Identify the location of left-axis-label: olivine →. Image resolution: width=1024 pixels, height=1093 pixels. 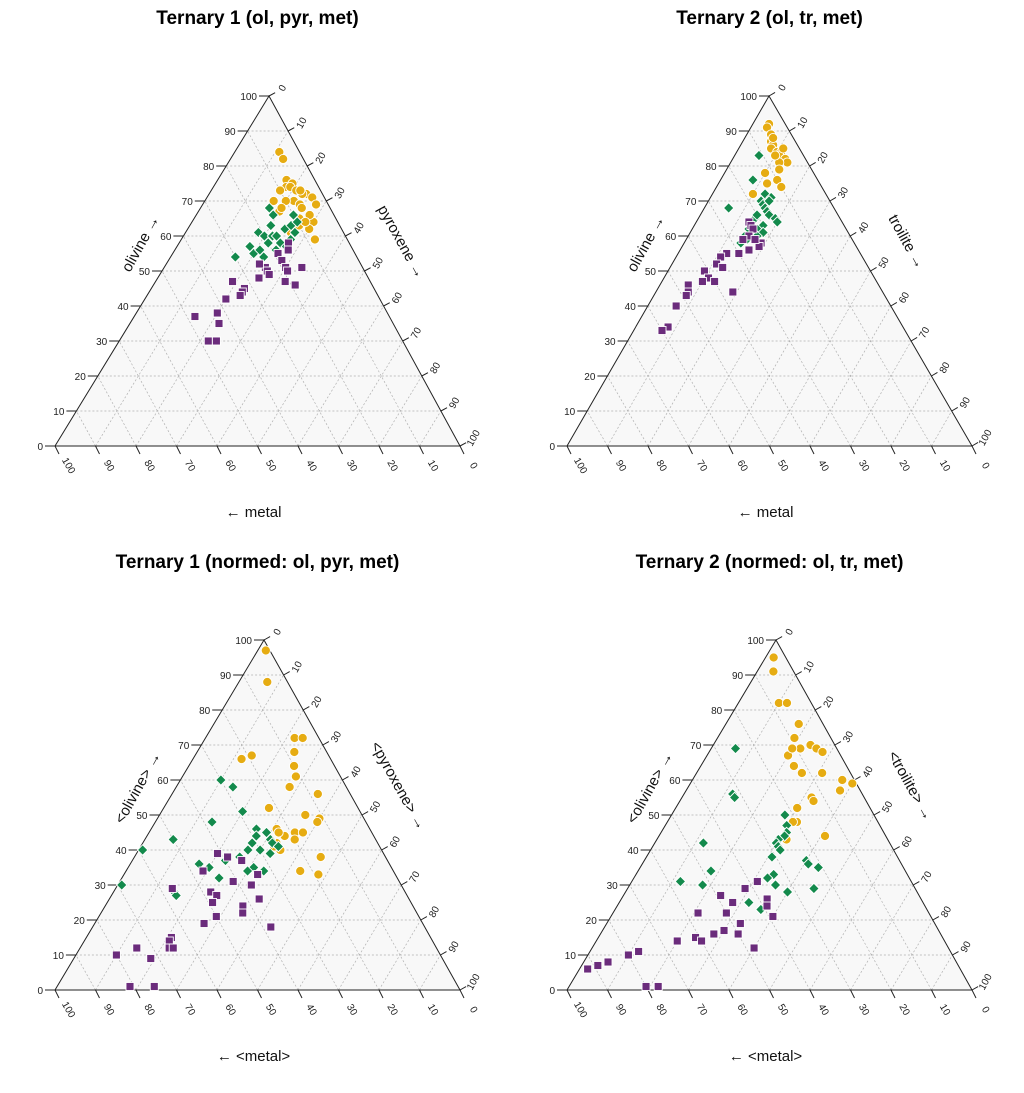
(646, 244).